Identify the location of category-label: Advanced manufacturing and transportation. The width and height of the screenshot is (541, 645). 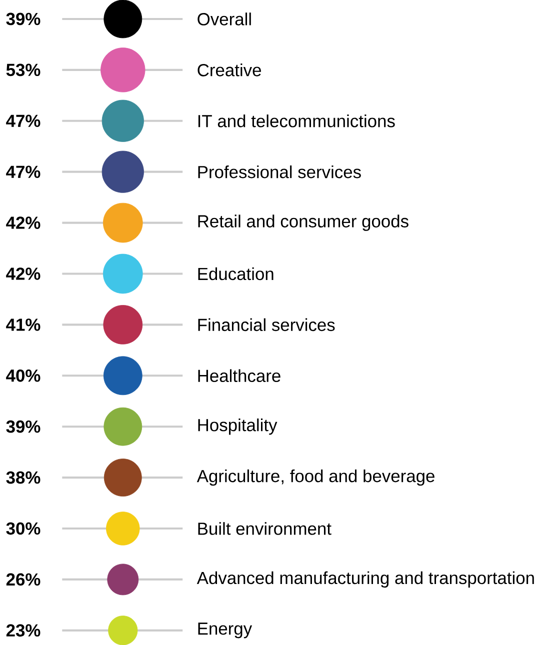
(365, 579).